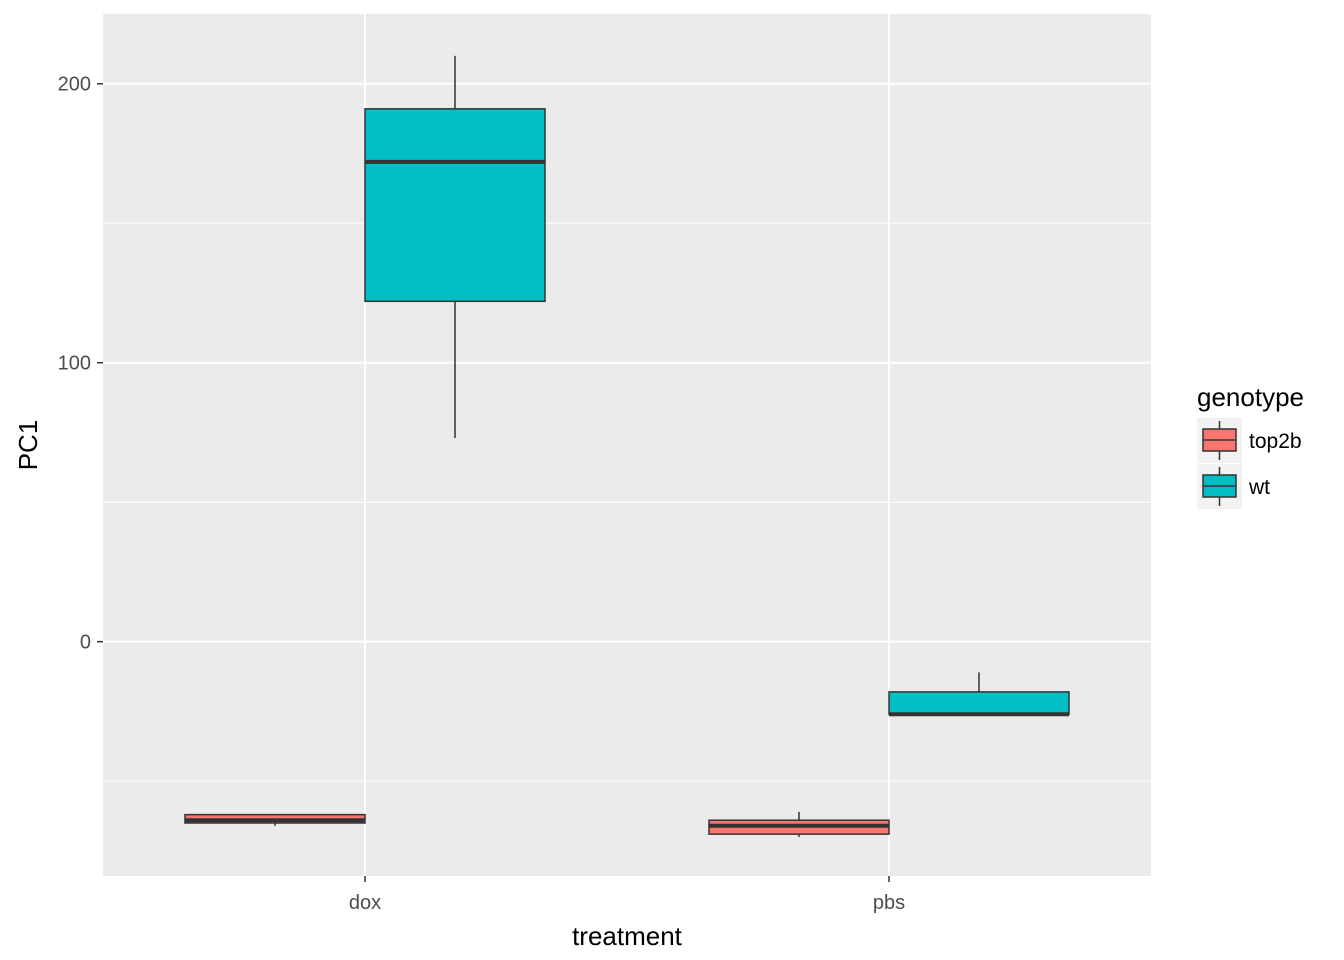  I want to click on legend-entry-top2b: top2b, so click(1249, 440).